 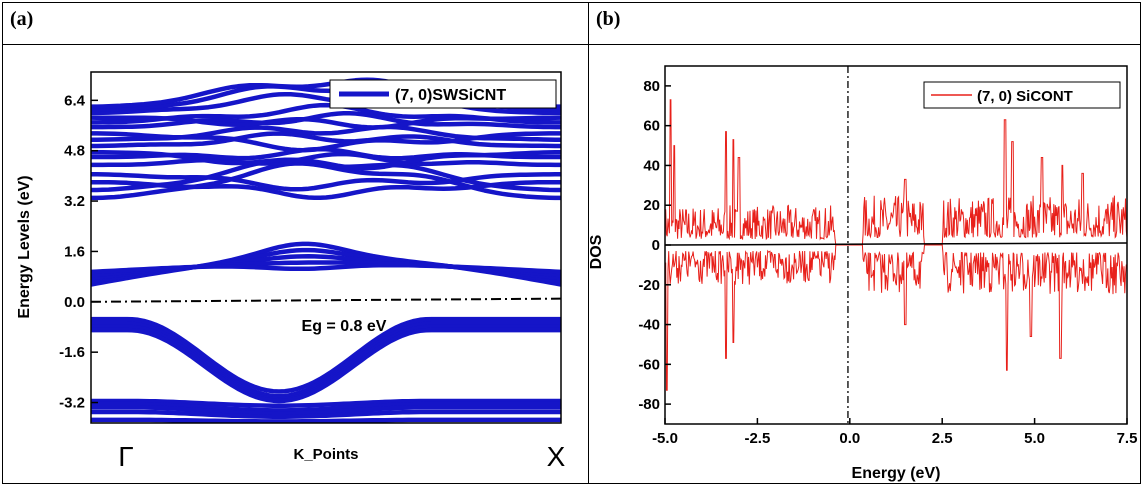 What do you see at coordinates (556, 456) in the screenshot?
I see `x-tick-label-x: X` at bounding box center [556, 456].